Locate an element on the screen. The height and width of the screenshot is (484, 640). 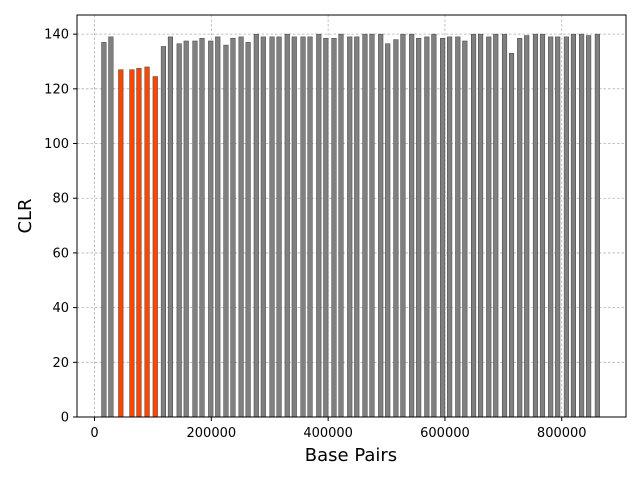
y-tick-label: 60 is located at coordinates (60, 253).